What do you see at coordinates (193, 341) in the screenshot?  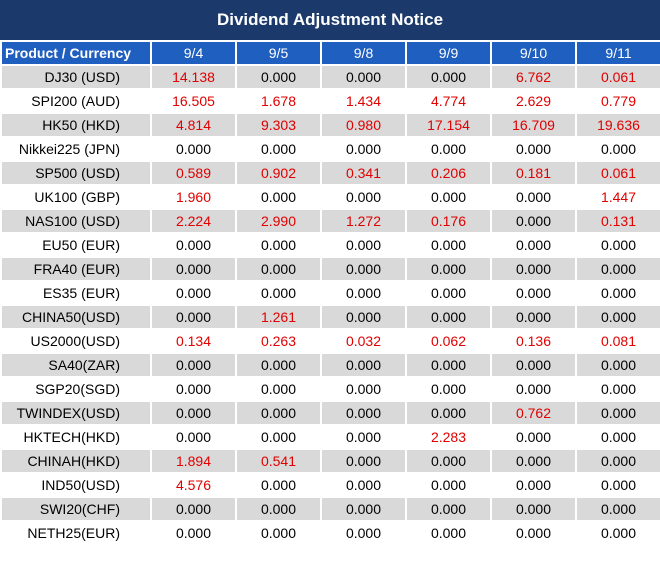 I see `value-cell: 0.134` at bounding box center [193, 341].